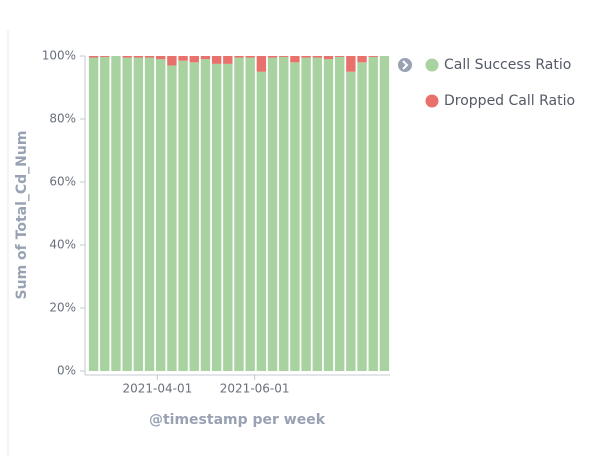 The width and height of the screenshot is (610, 457). I want to click on x-tick-label: 2021-04-01, so click(157, 389).